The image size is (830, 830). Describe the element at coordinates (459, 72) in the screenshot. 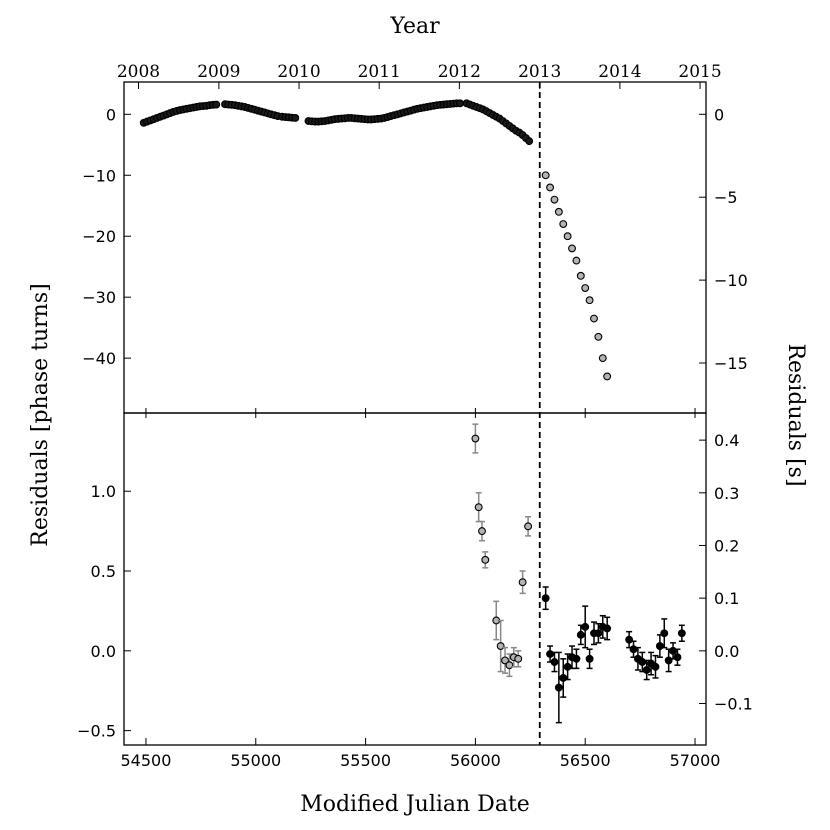

I see `year-tick-label: 2012` at that location.